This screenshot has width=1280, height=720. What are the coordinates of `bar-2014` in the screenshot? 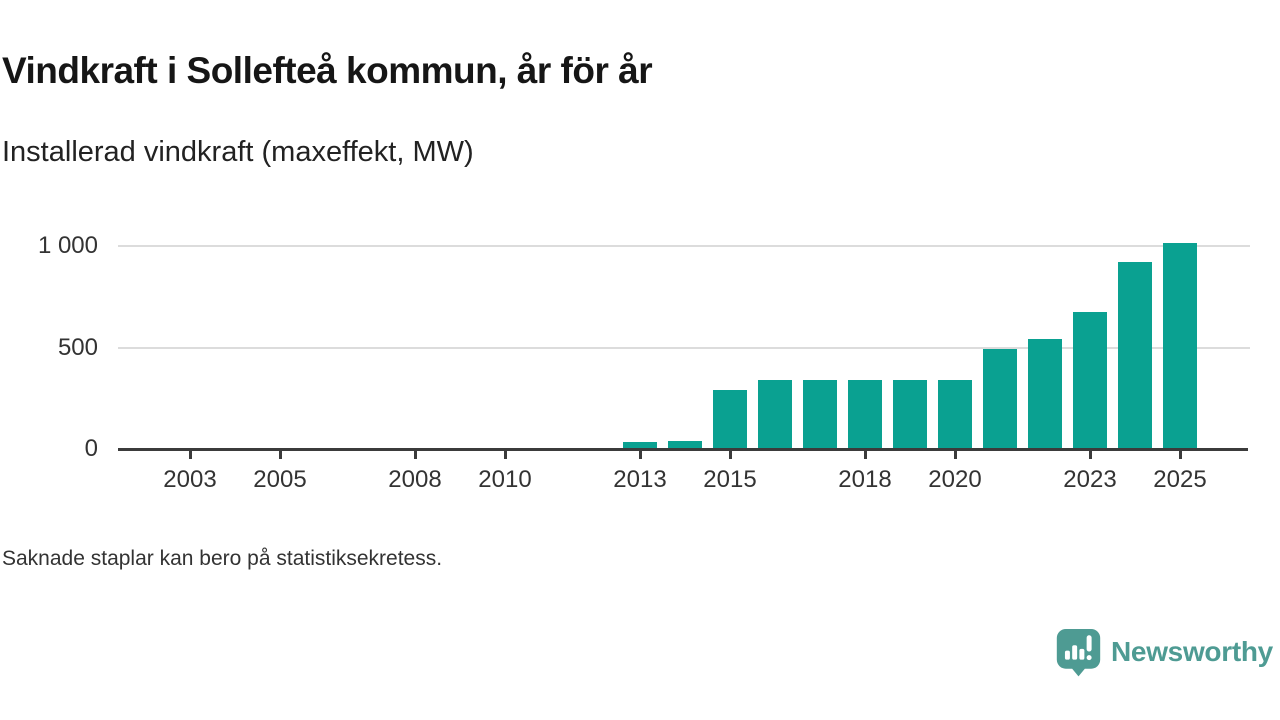 It's located at (685, 445).